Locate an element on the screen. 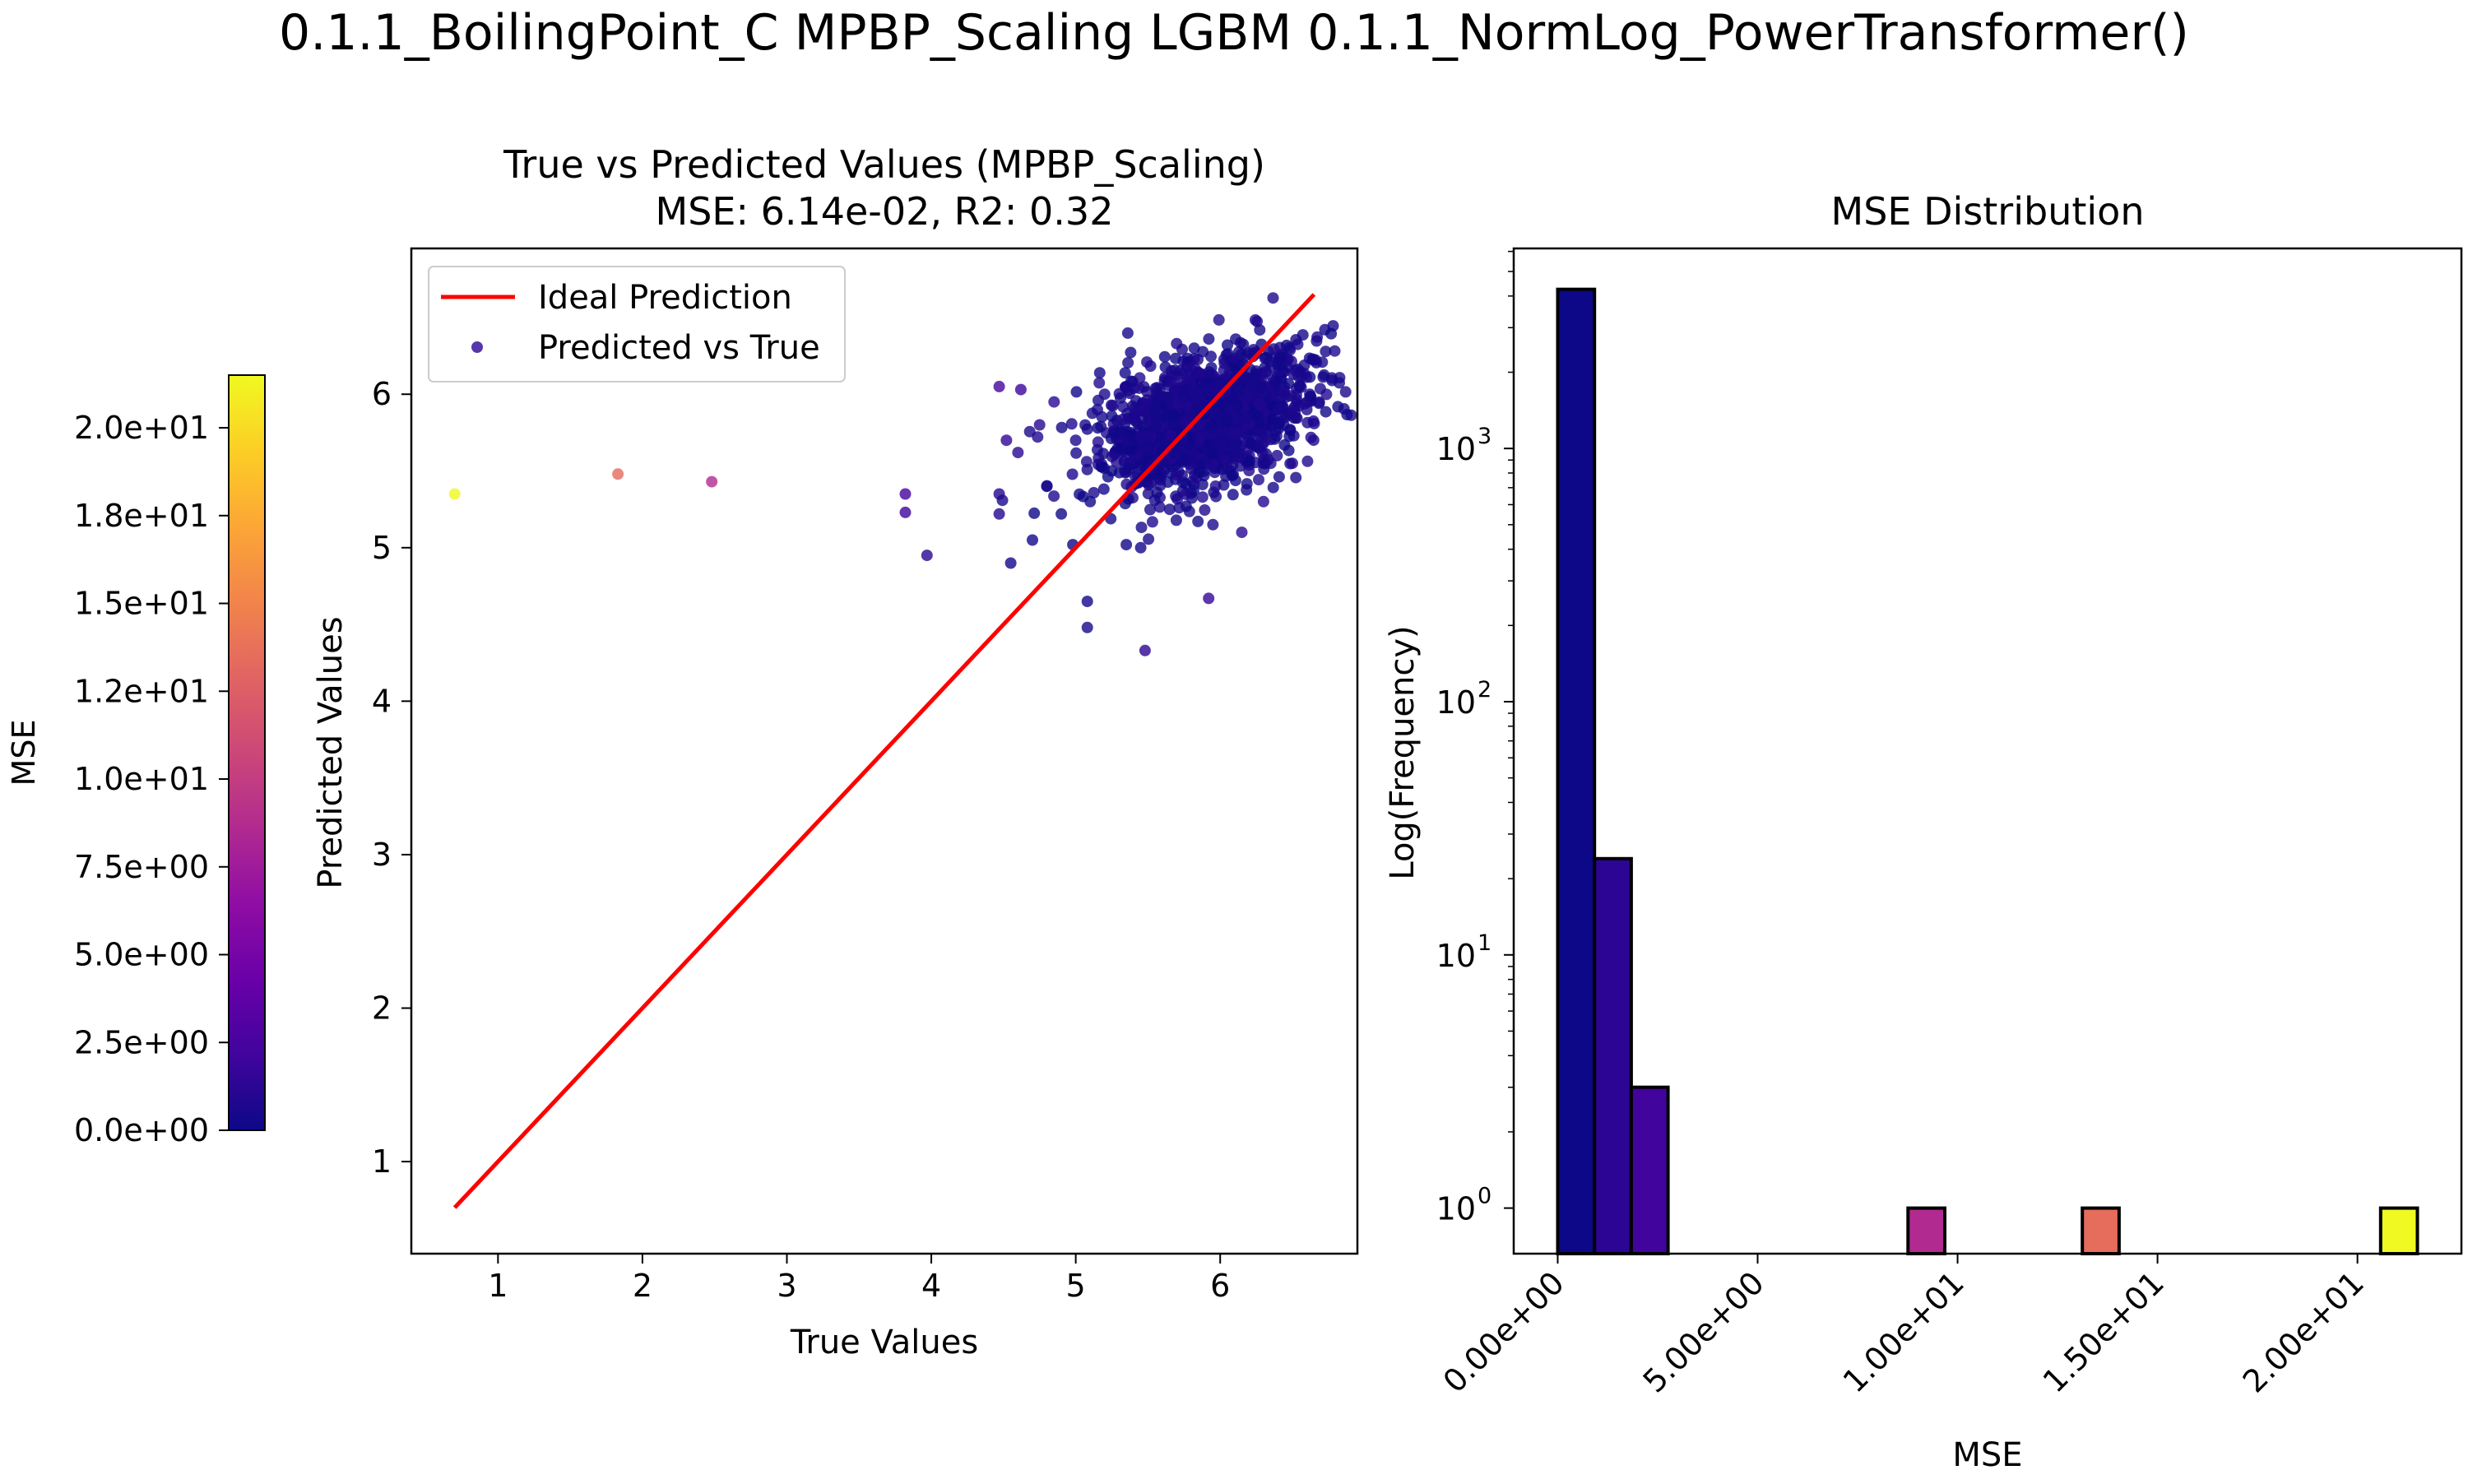  scatter-x-tick-label: 5 is located at coordinates (1076, 1286).